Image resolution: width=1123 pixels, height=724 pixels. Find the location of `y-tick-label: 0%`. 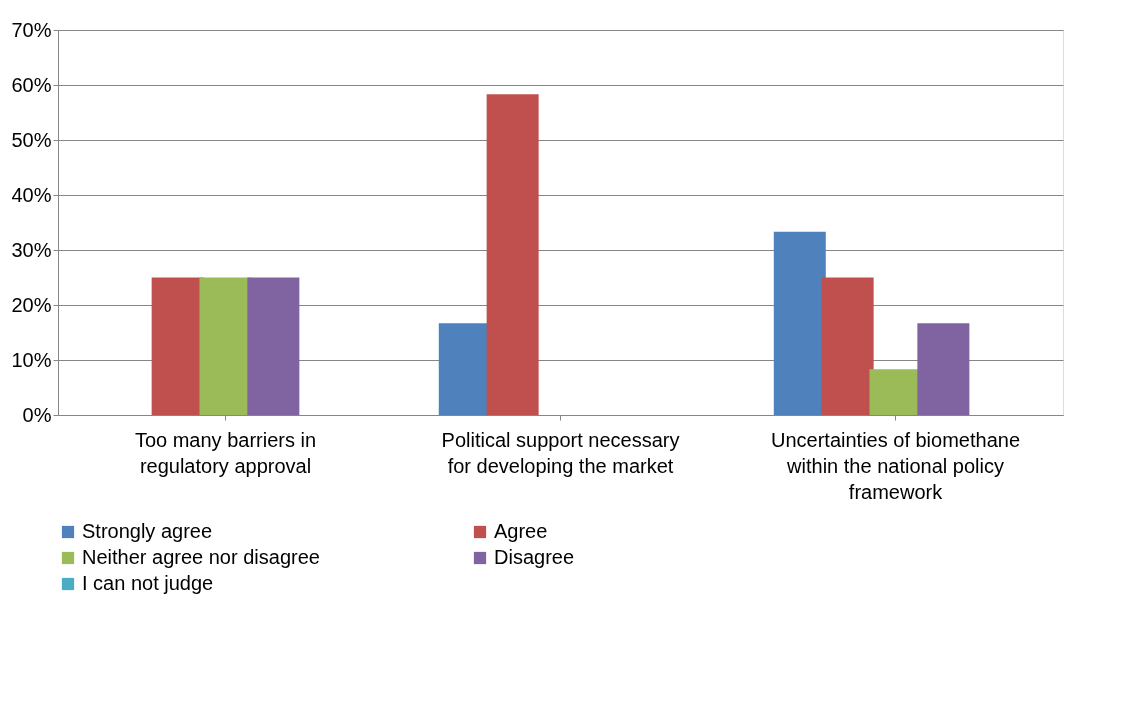

y-tick-label: 0% is located at coordinates (37, 414).